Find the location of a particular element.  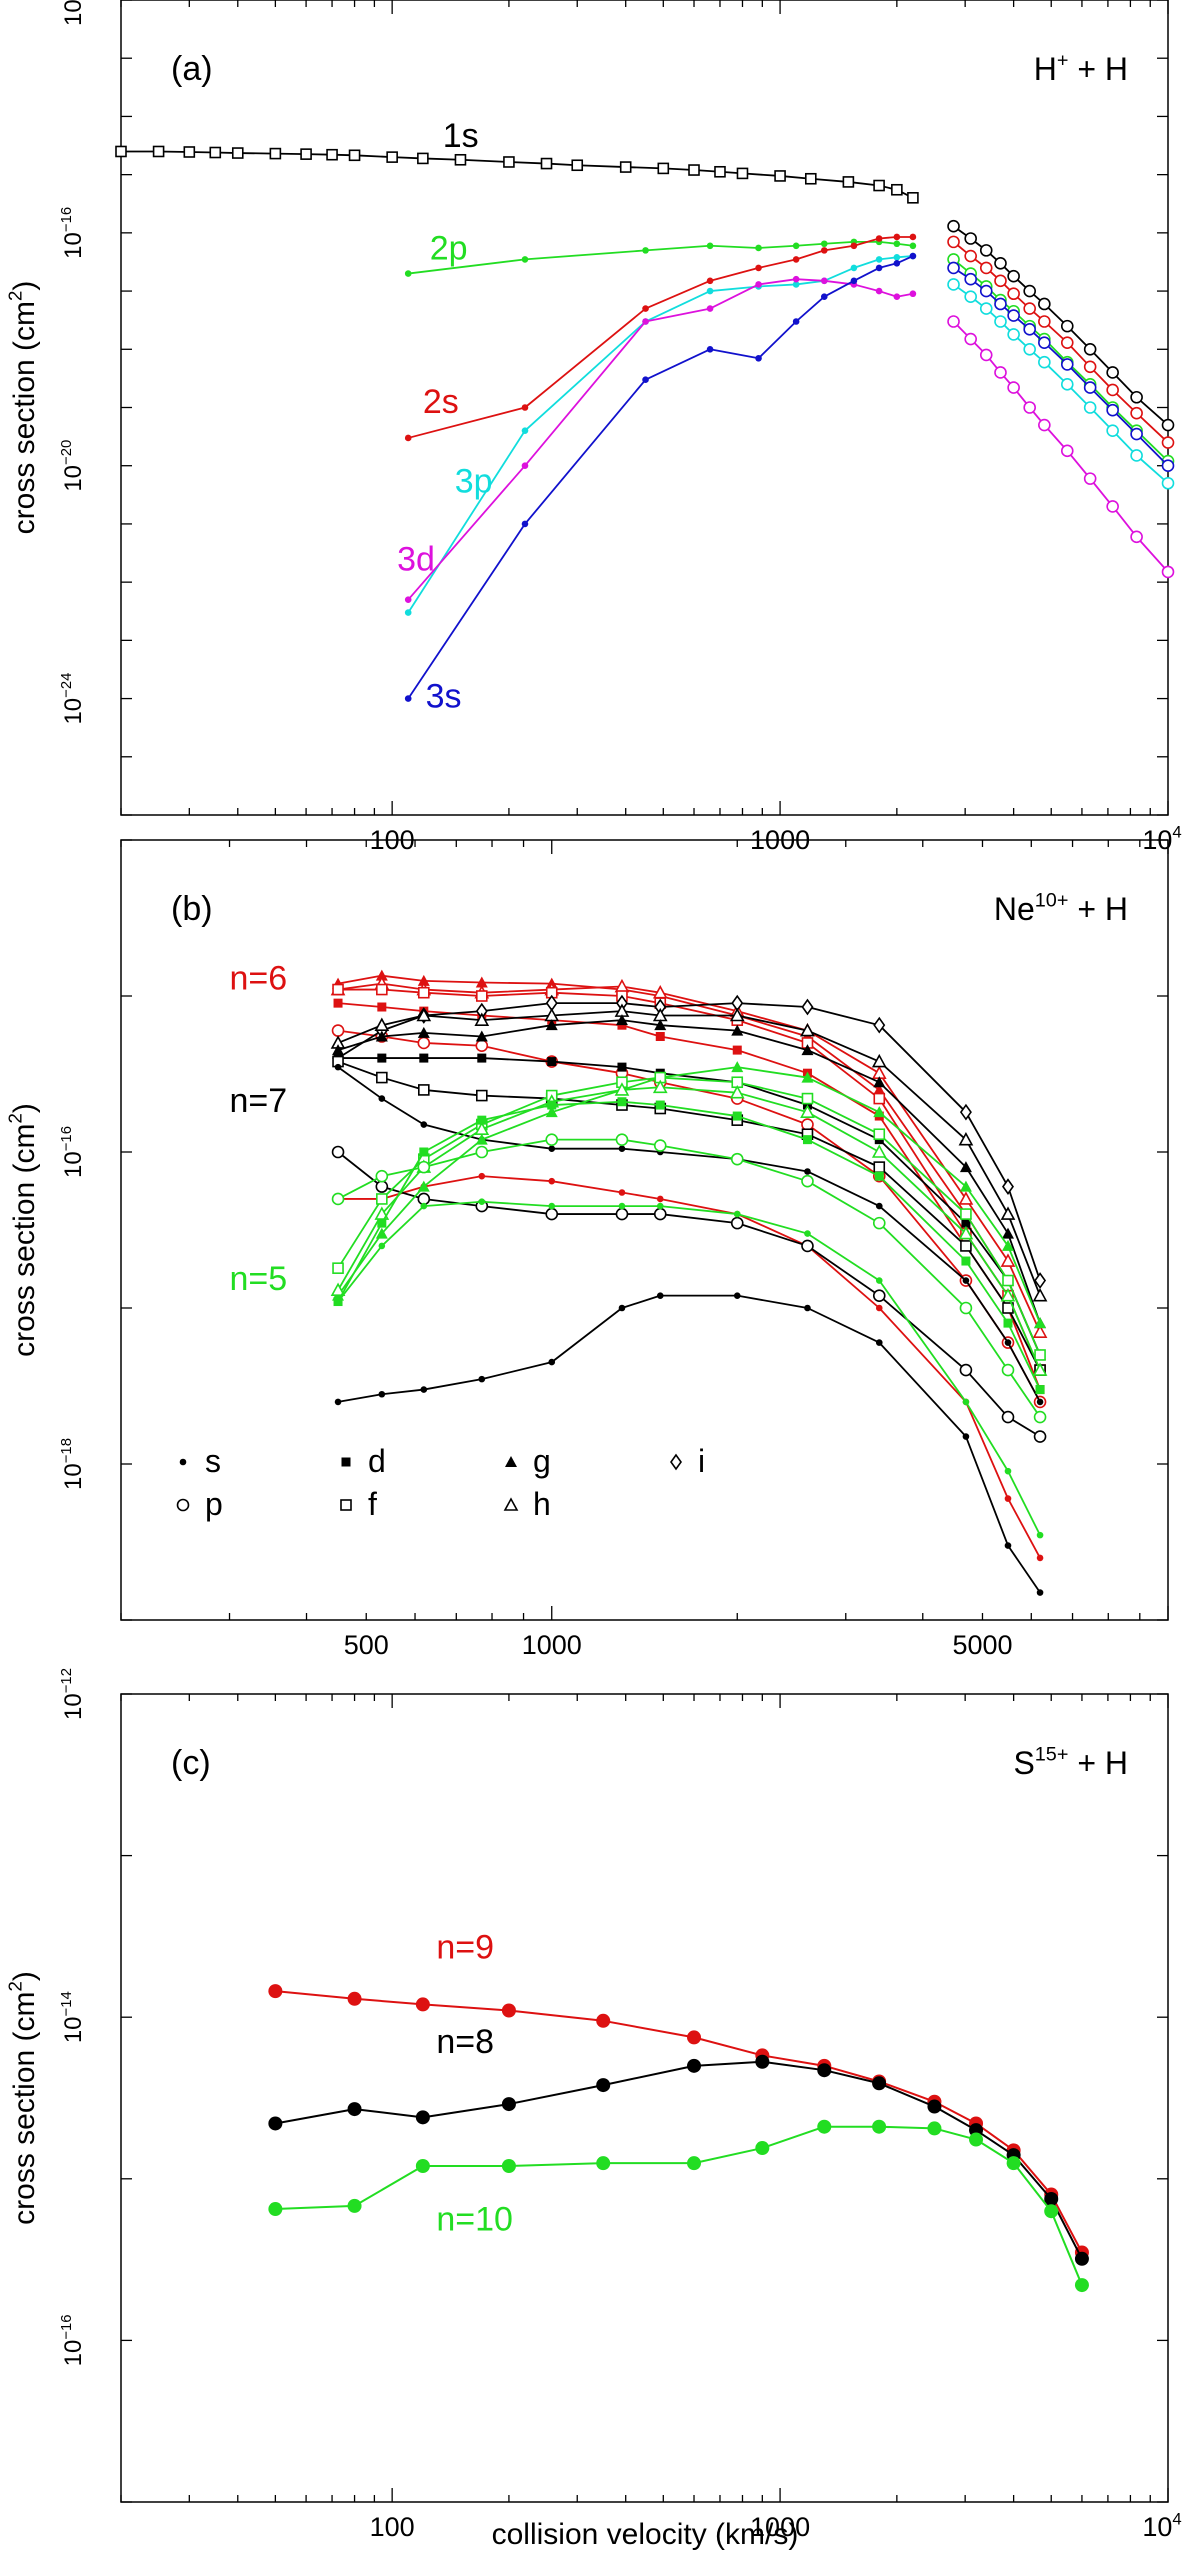

series-3d is located at coordinates (660, 439).